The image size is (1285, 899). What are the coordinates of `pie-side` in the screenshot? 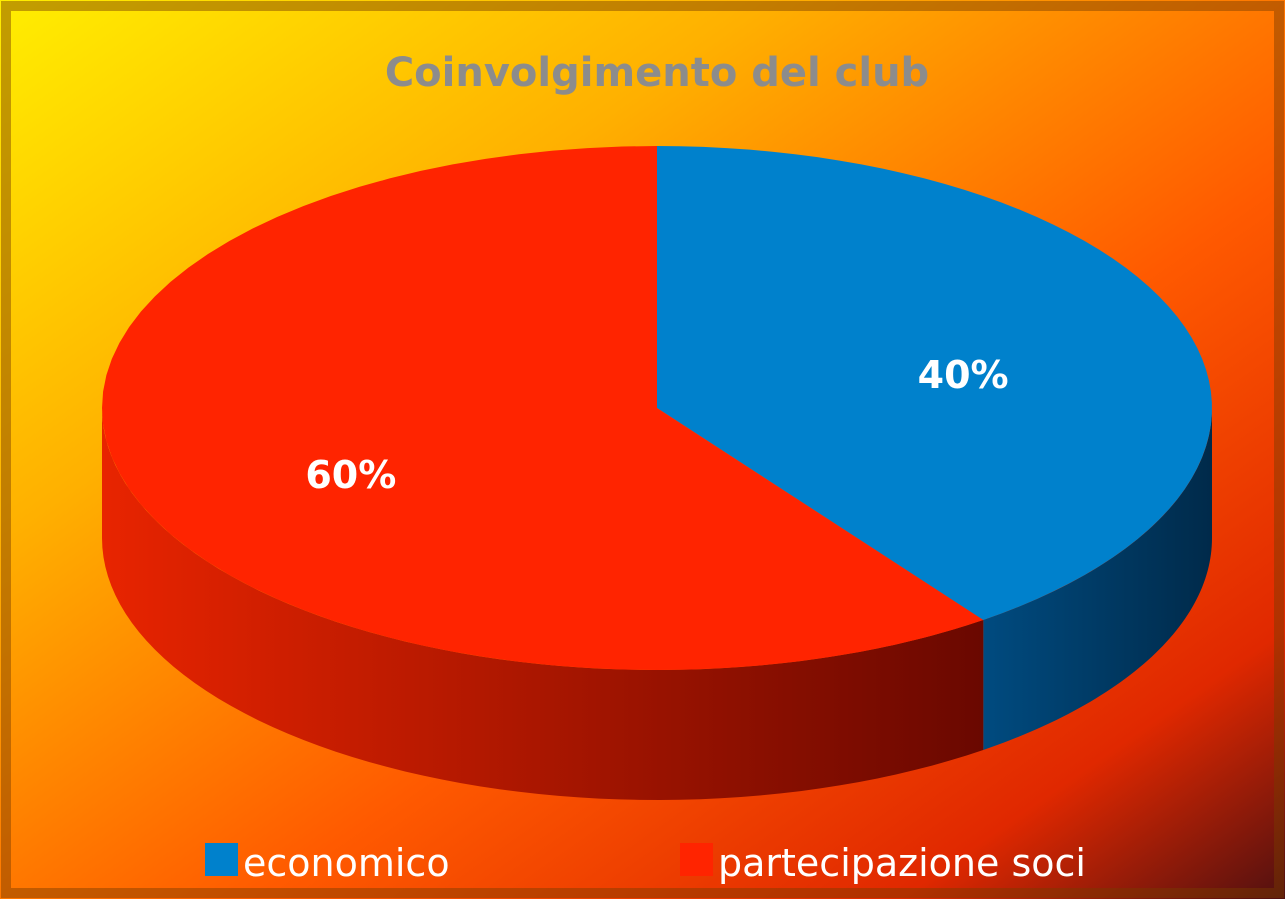 It's located at (1097, 579).